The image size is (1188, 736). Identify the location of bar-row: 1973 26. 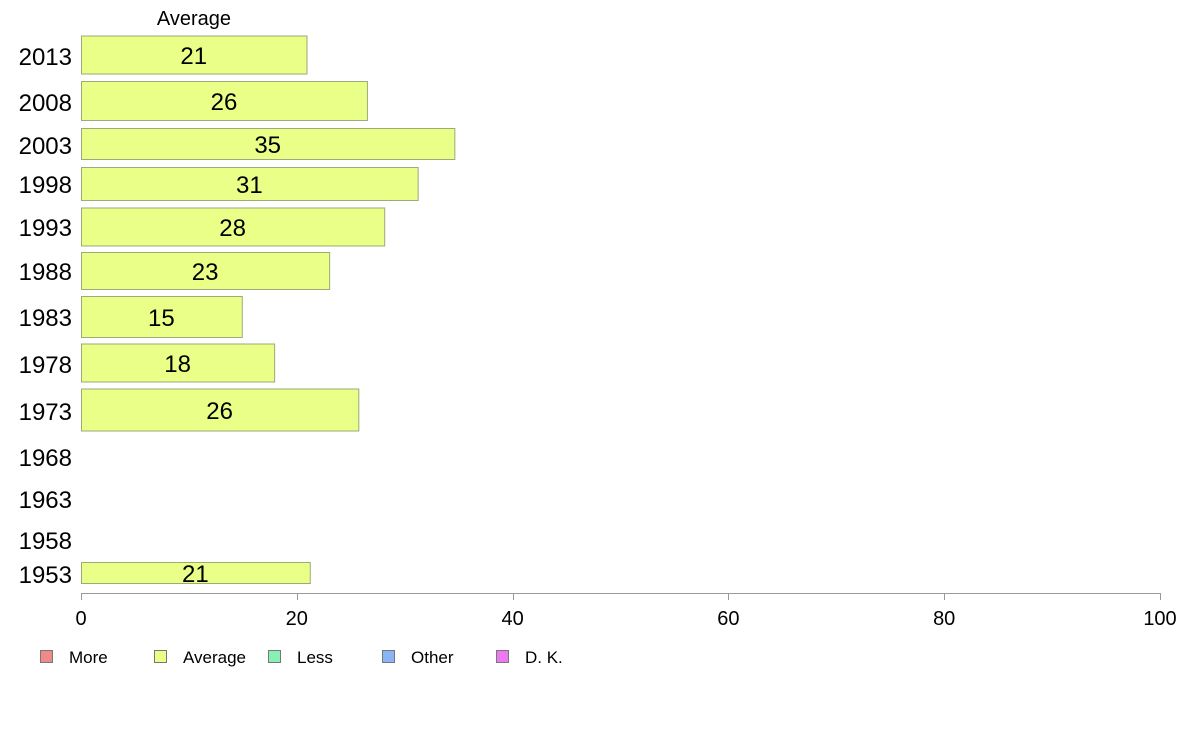
(189, 410).